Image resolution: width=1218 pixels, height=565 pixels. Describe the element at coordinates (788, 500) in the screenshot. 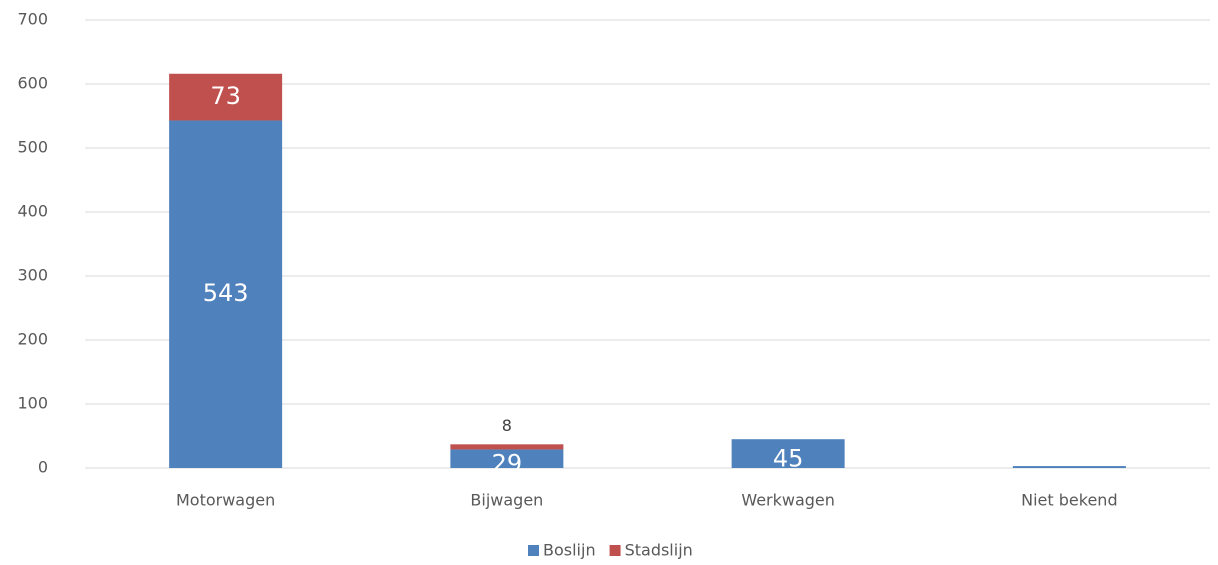

I see `x-tick-label: Werkwagen` at that location.